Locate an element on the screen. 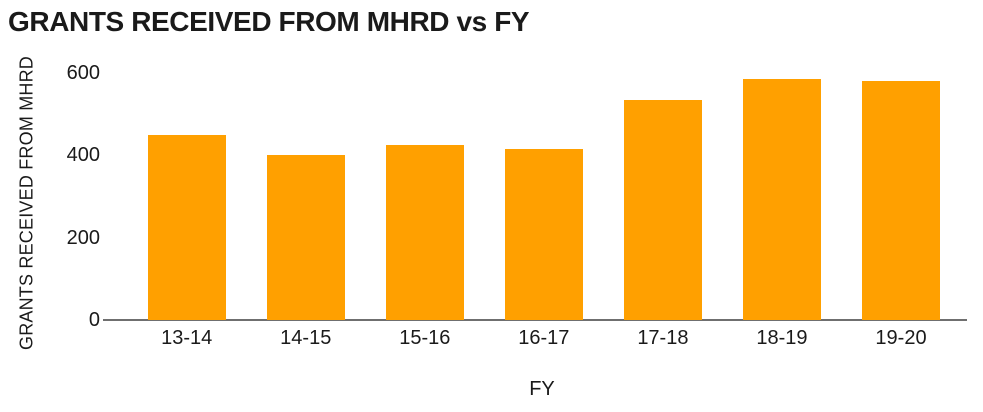 The height and width of the screenshot is (412, 983). x-tick-label: 17-18 is located at coordinates (663, 338).